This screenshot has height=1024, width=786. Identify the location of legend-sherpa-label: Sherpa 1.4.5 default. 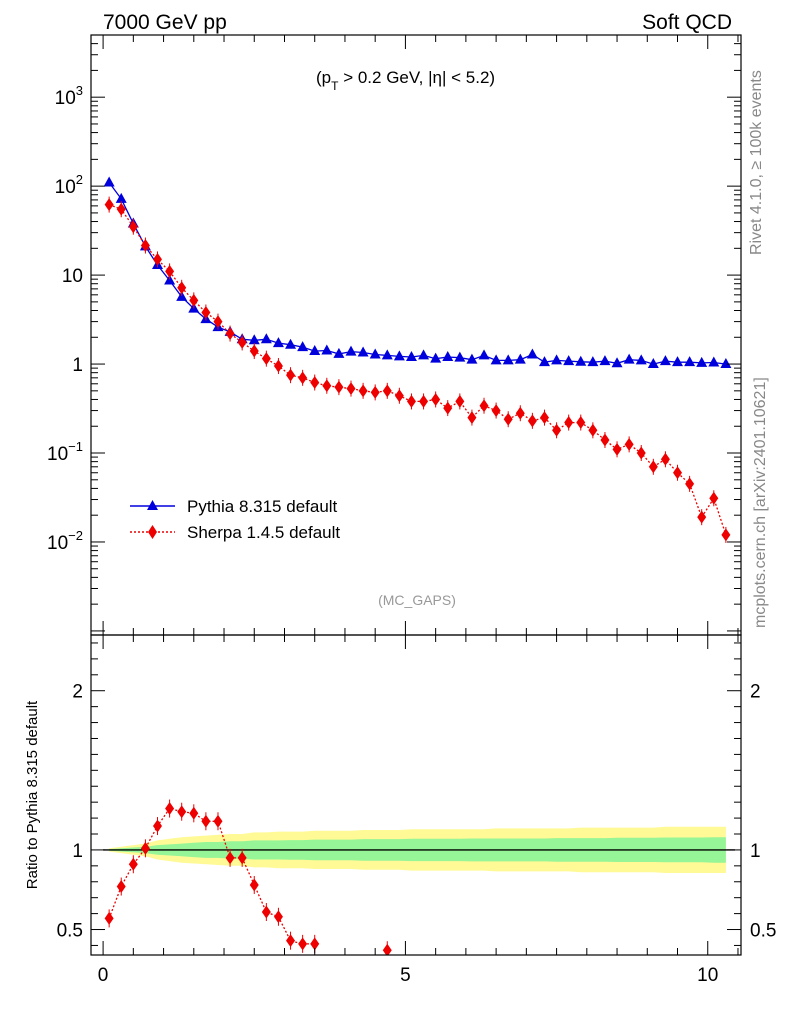
(263, 532).